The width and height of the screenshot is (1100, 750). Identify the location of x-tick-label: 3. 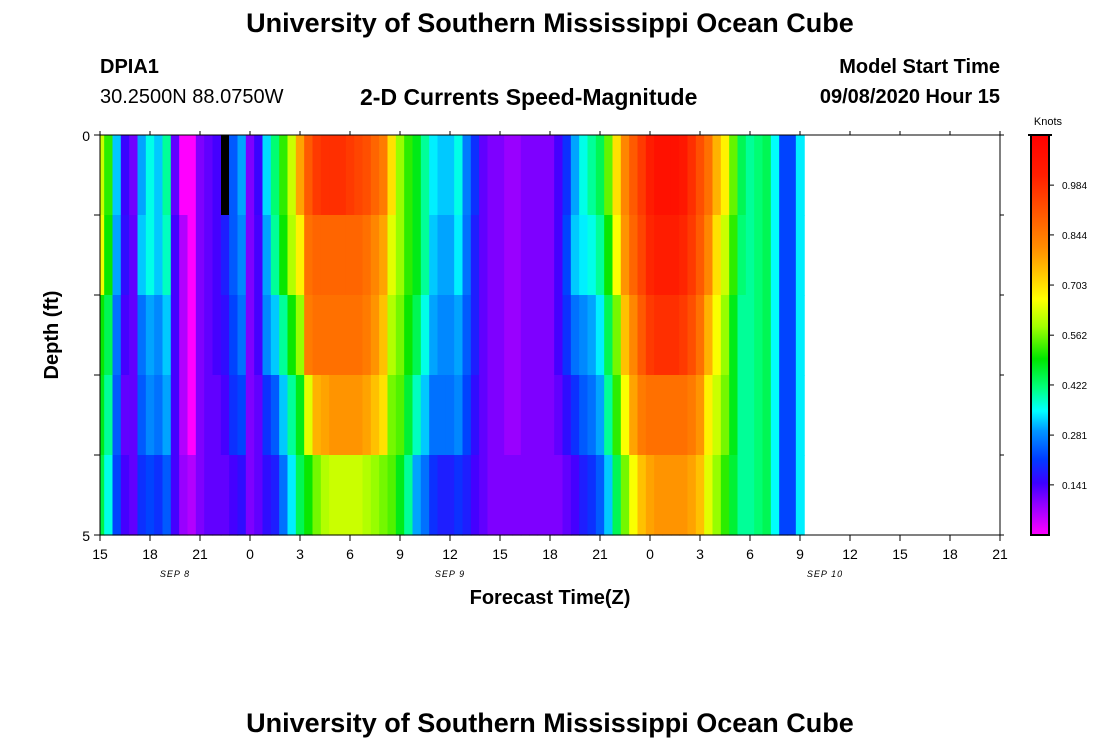
(700, 554).